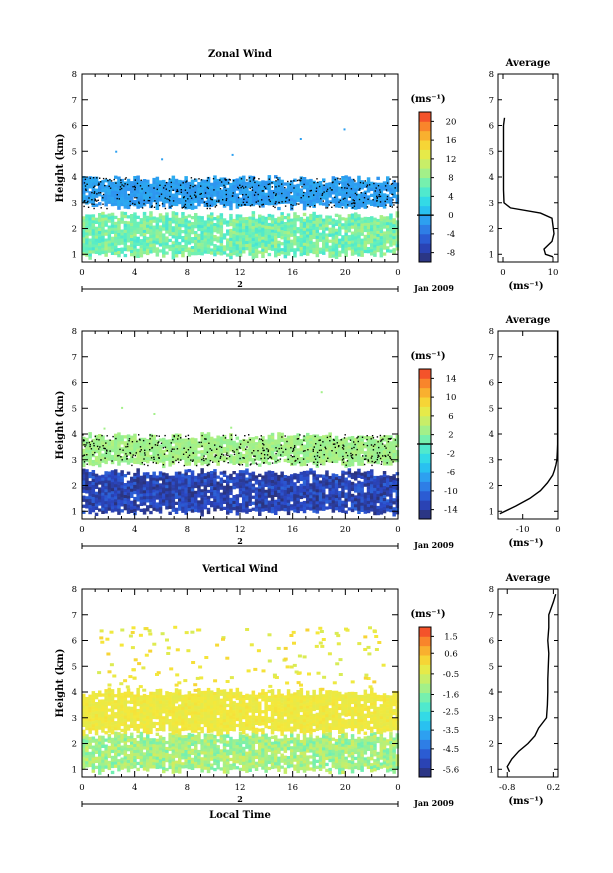 This screenshot has width=613, height=873. I want to click on x-tick-label: 16, so click(292, 788).